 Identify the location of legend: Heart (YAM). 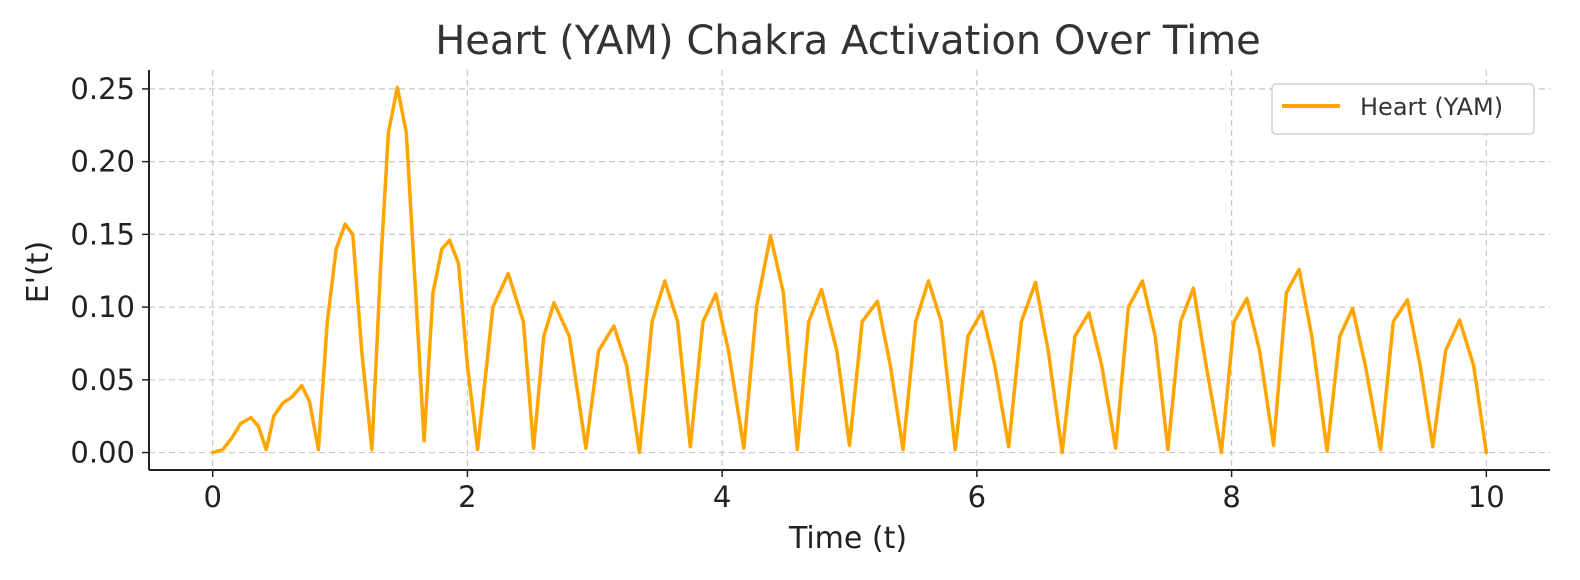
(1403, 109).